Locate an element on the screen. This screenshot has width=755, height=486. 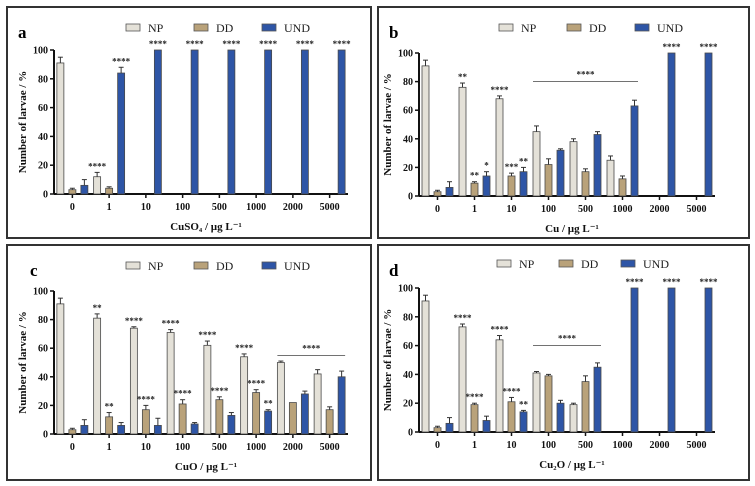
y-tick-label: 40 is located at coordinates (43, 137).